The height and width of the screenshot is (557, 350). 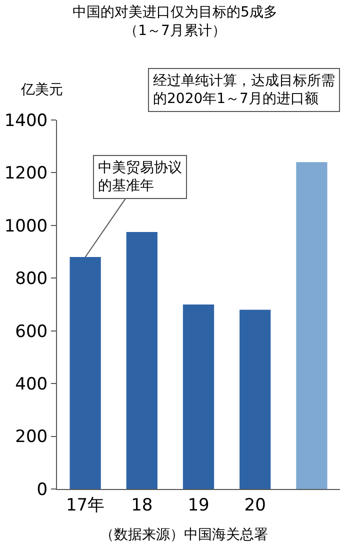 What do you see at coordinates (31, 384) in the screenshot?
I see `y-tick-label: 400` at bounding box center [31, 384].